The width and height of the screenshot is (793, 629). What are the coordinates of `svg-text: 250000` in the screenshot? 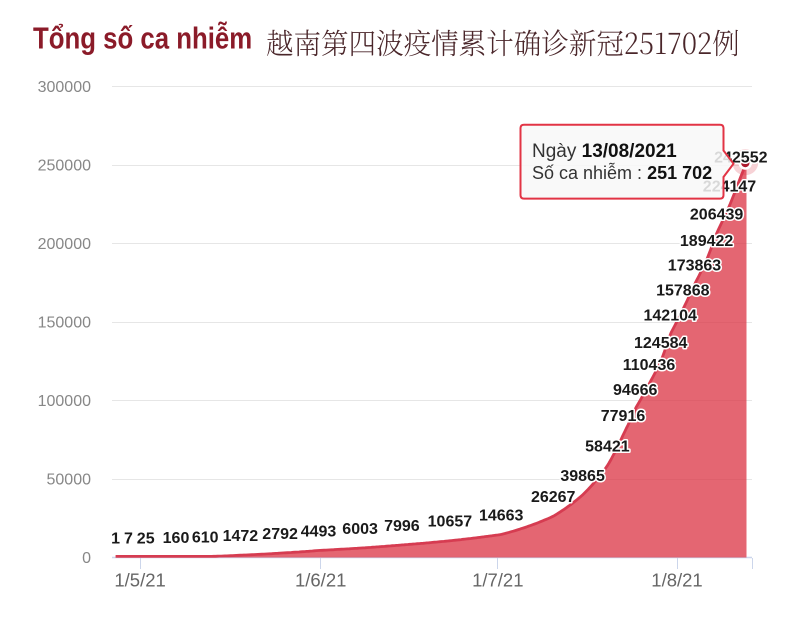 It's located at (64, 166).